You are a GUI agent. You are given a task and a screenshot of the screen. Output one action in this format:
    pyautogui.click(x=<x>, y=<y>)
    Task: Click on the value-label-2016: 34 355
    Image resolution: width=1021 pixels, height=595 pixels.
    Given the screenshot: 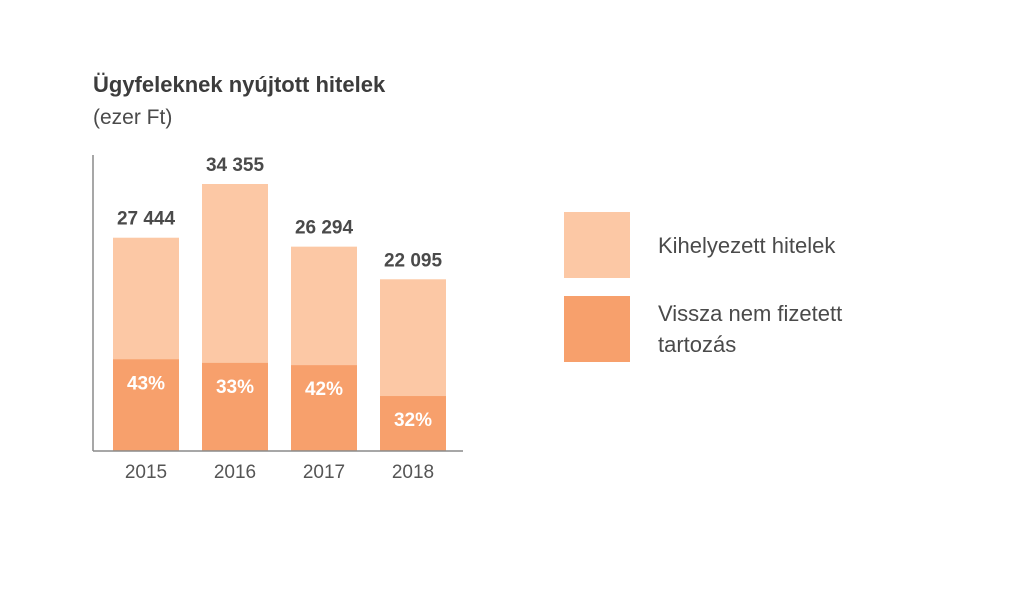 What is the action you would take?
    pyautogui.click(x=235, y=165)
    